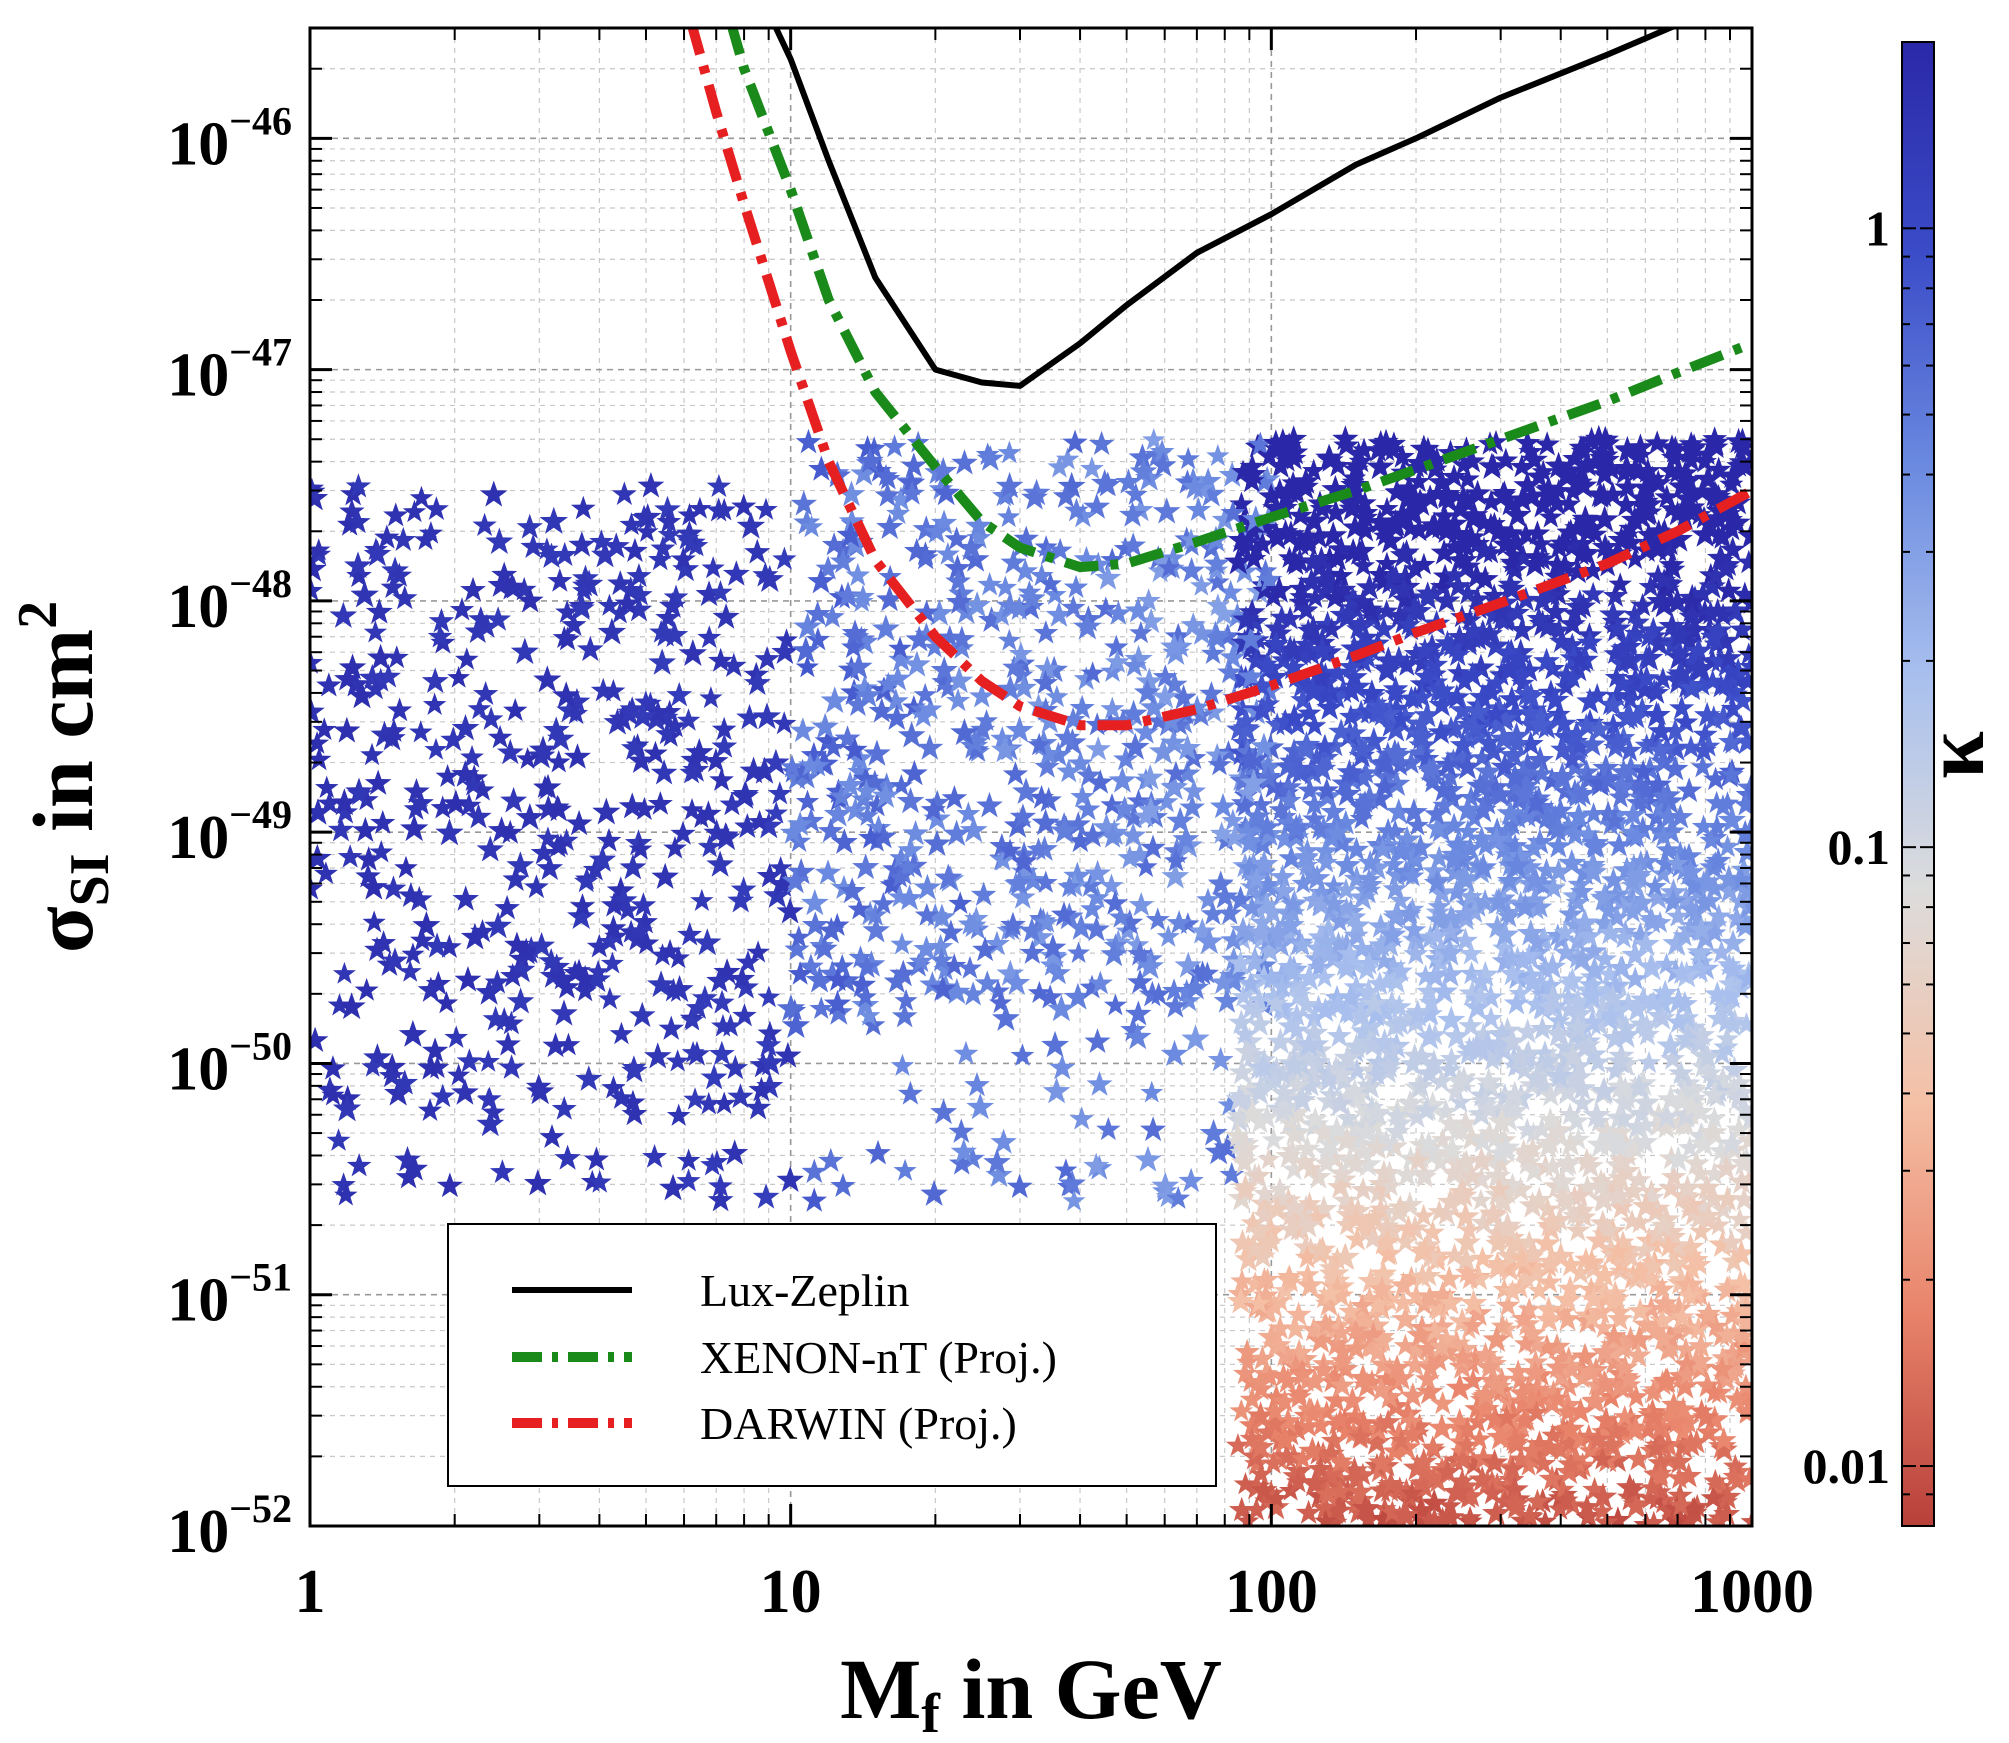 The height and width of the screenshot is (1743, 2009). I want to click on y-axis-label-sub: SI, so click(90, 879).